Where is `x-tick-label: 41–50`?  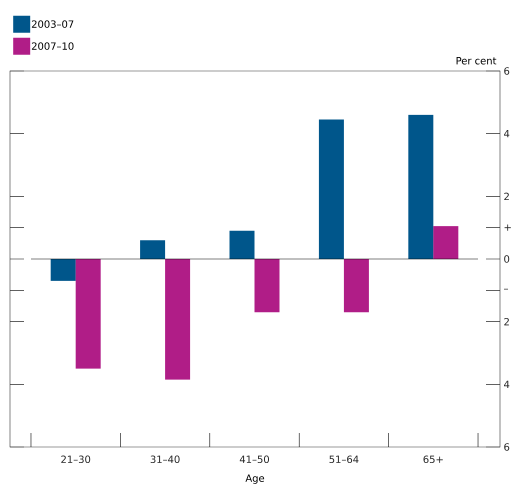
x-tick-label: 41–50 is located at coordinates (255, 460).